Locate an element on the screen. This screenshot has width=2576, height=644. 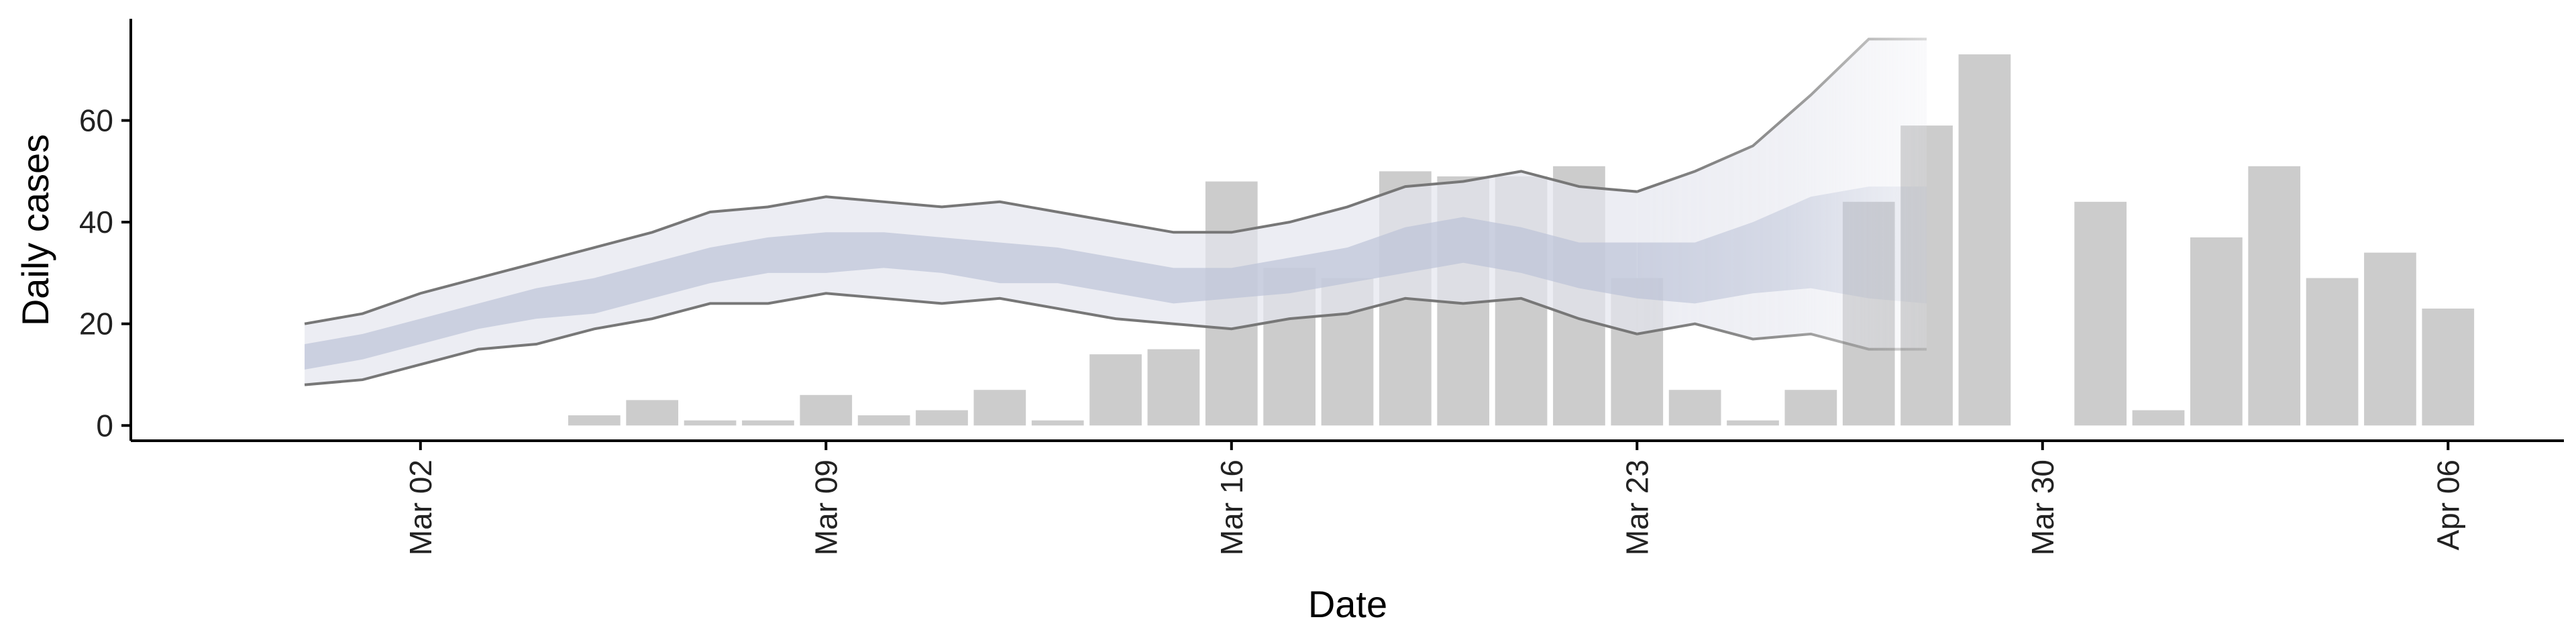
outer-band-lower-line is located at coordinates (1115, 339).